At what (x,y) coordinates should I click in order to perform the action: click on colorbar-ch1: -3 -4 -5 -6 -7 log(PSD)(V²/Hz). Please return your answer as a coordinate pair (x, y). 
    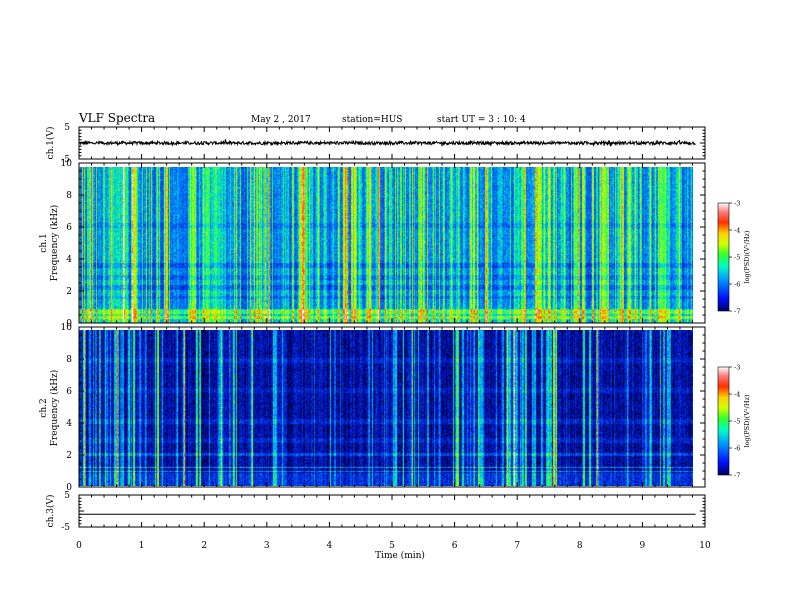
    Looking at the image, I should click on (734, 258).